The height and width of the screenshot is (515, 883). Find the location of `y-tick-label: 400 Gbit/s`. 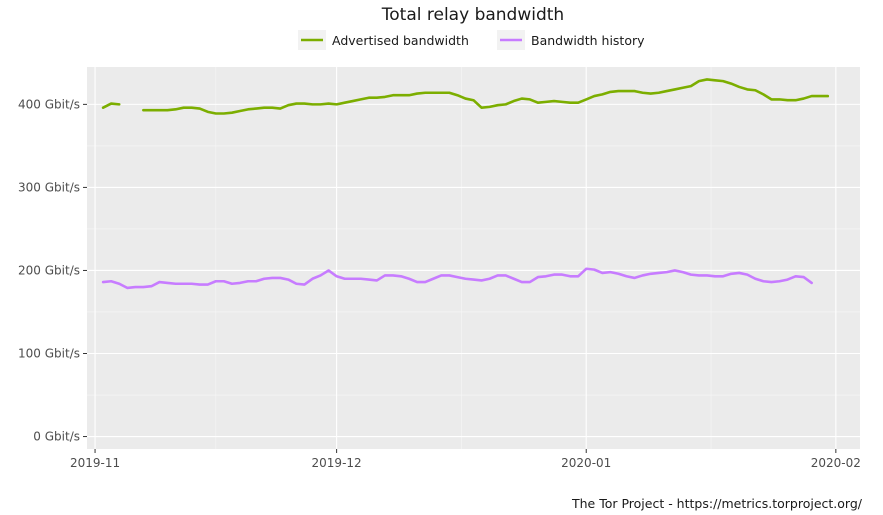

y-tick-label: 400 Gbit/s is located at coordinates (49, 104).